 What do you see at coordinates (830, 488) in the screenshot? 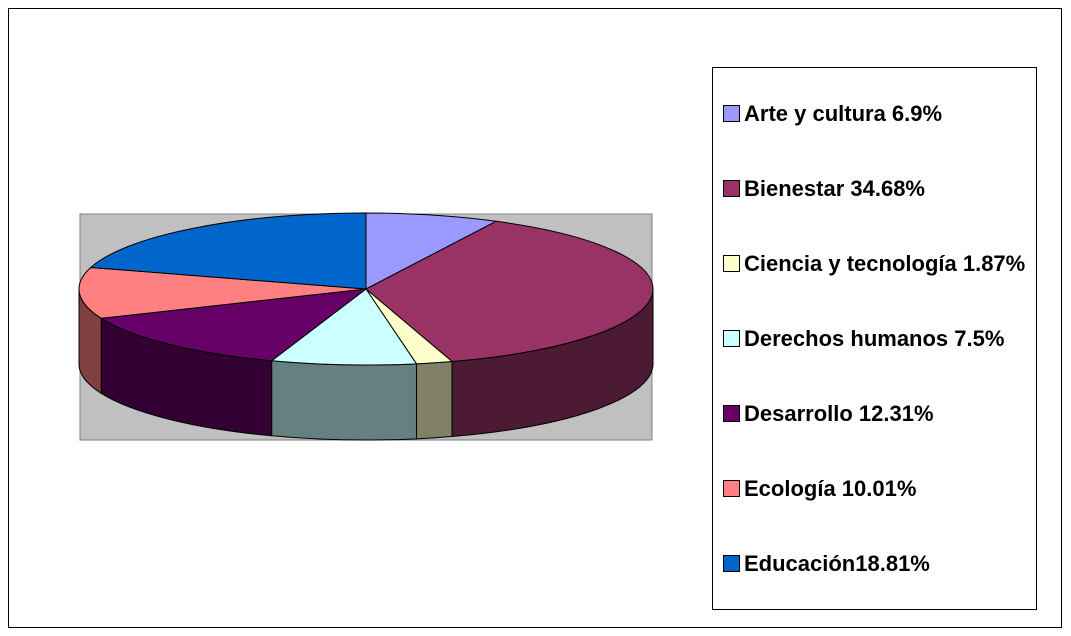
I see `legend-label: Ecología 10.01%` at bounding box center [830, 488].